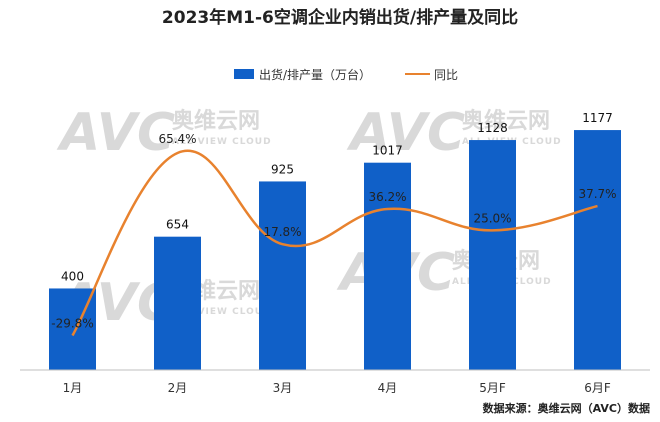  Describe the element at coordinates (337, 388) in the screenshot. I see `x-axis-ticks: 1月 2月 3月 4月 5月F 6月F` at that location.